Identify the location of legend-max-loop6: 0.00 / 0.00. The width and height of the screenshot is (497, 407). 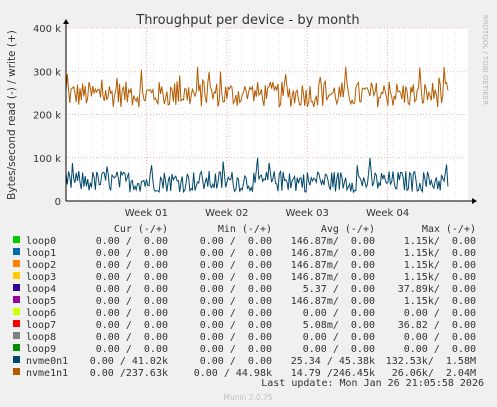
(440, 313).